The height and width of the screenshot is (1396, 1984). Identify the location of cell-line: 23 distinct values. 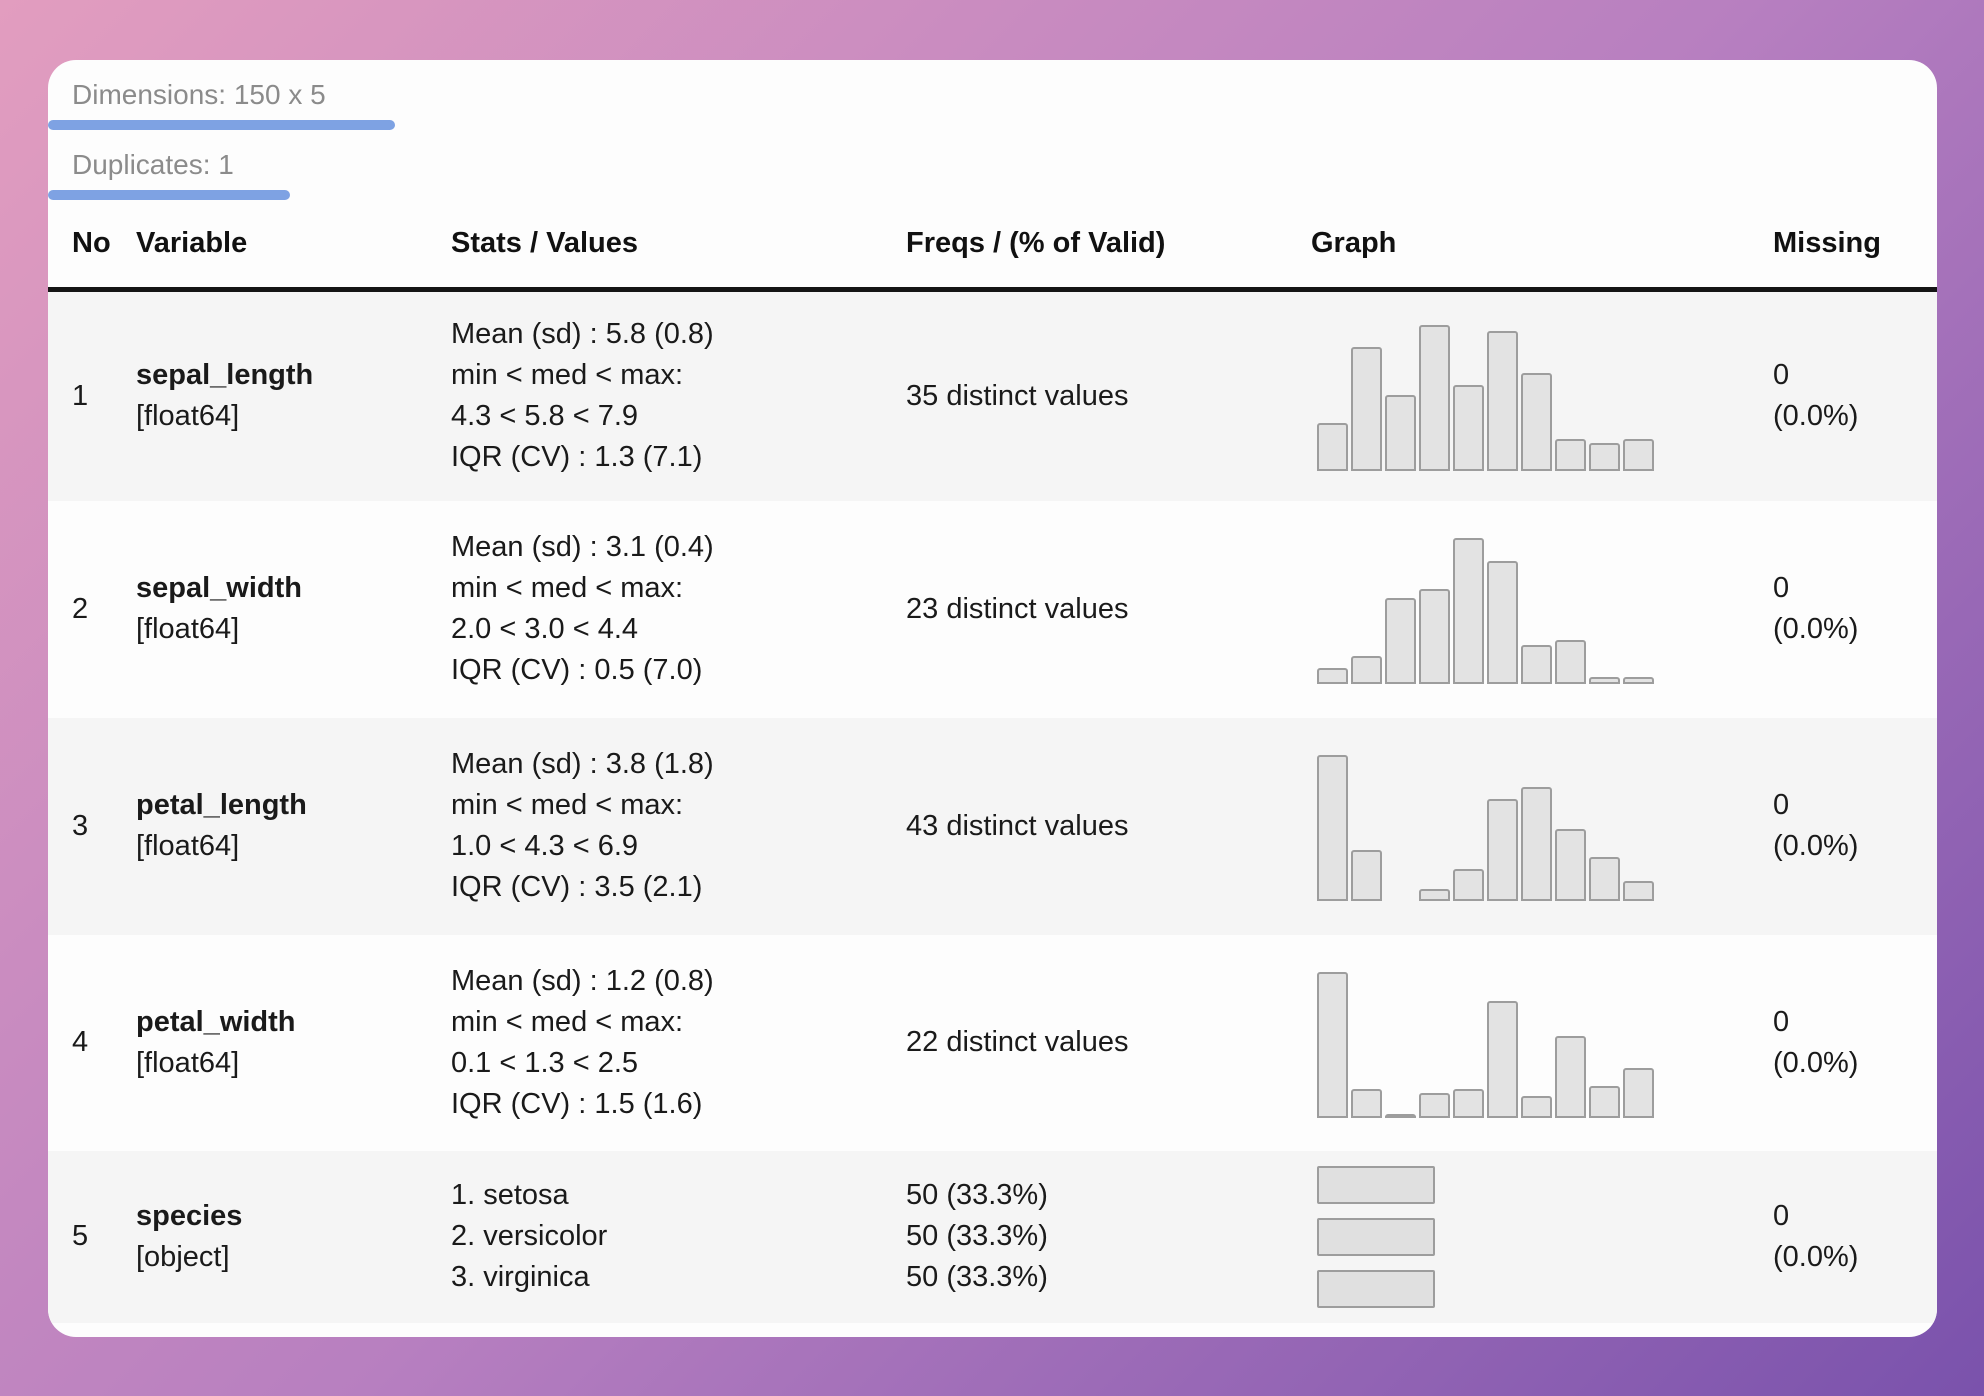
(1017, 608).